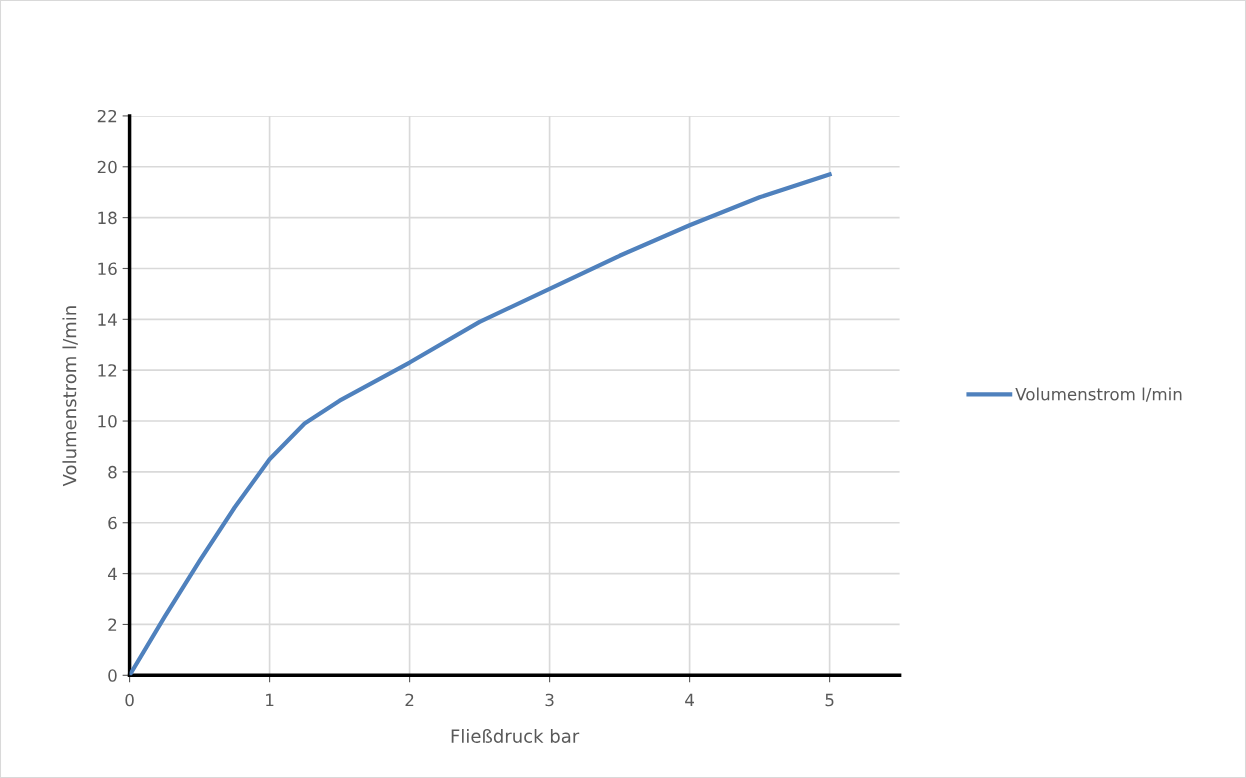 The width and height of the screenshot is (1246, 778). Describe the element at coordinates (112, 472) in the screenshot. I see `y-tick-label: 8` at that location.